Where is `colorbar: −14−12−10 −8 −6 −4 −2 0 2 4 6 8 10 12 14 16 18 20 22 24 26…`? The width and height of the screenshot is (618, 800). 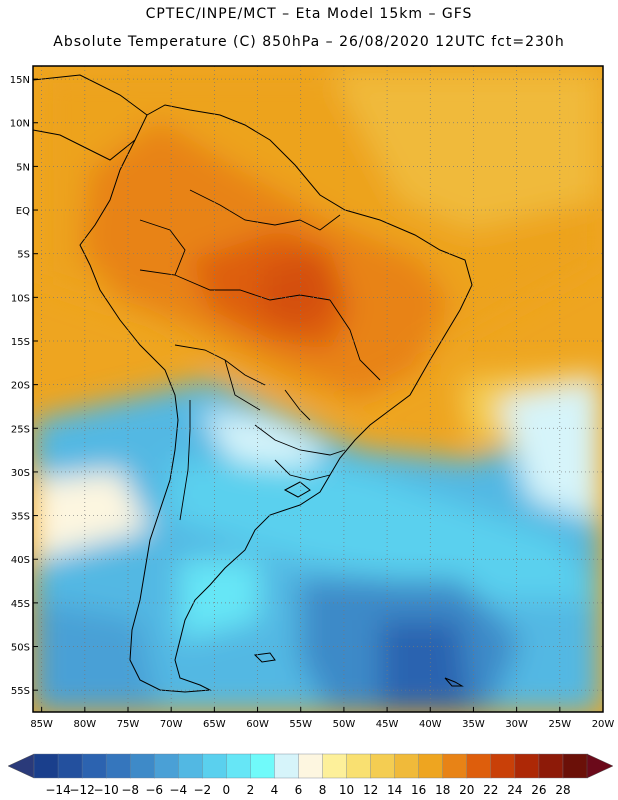 colorbar: −14−12−10 −8 −6 −4 −2 0 2 4 6 8 10 12 14 16 18 20 22 24 26… is located at coordinates (310, 775).